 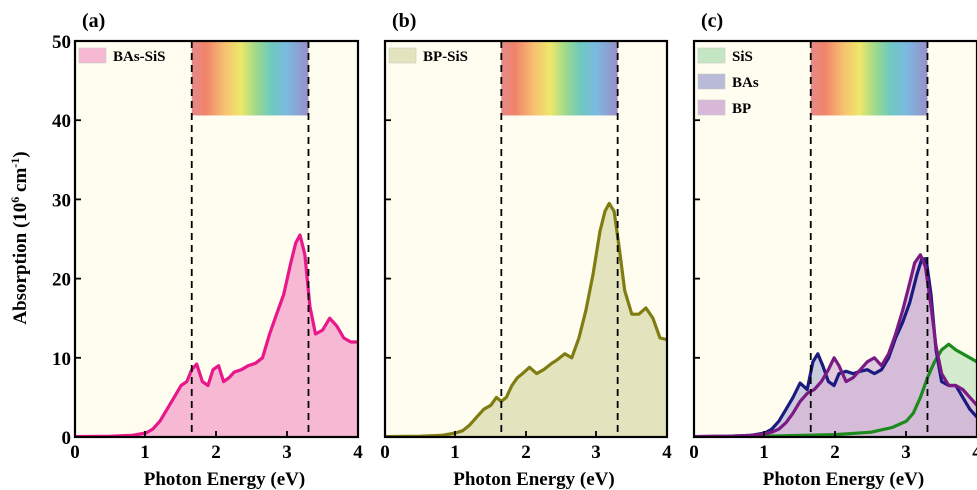 What do you see at coordinates (139, 57) in the screenshot?
I see `legend-label-bas-sis: BAs-SiS` at bounding box center [139, 57].